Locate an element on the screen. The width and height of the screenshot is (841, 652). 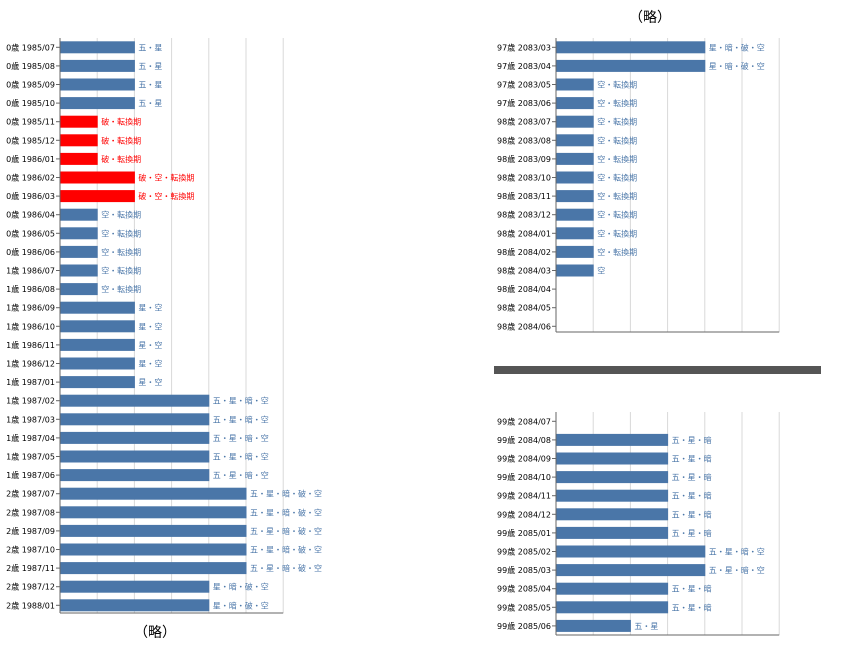
y-tick-label: 98歳 2083/11 is located at coordinates (524, 196).